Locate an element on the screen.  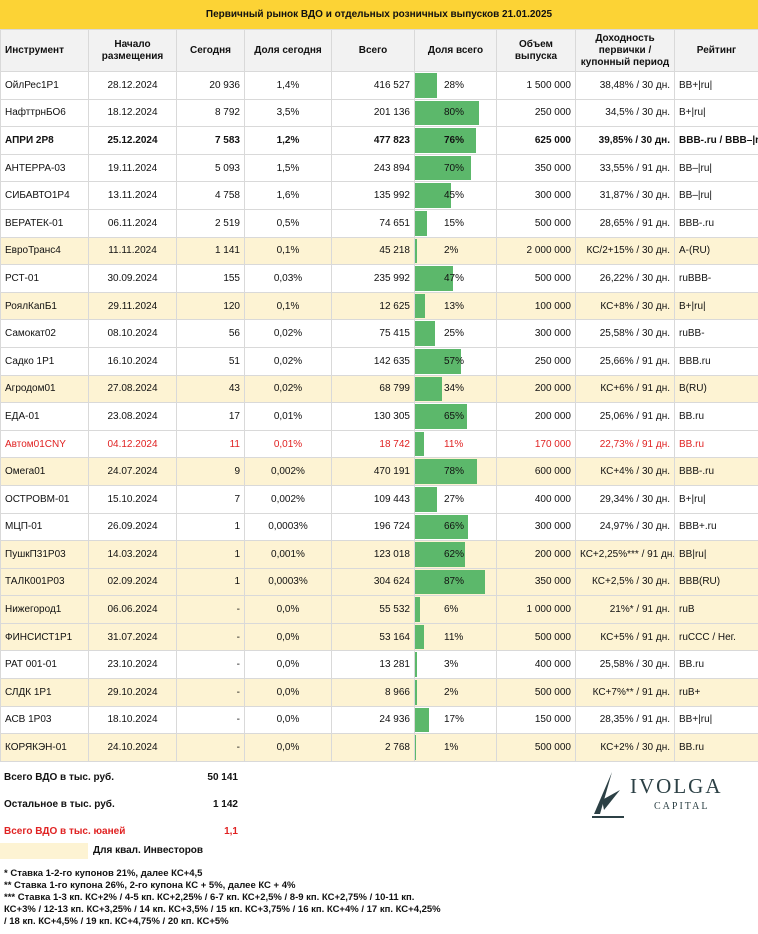
cell-start: 24.07.2024 is located at coordinates (132, 471).